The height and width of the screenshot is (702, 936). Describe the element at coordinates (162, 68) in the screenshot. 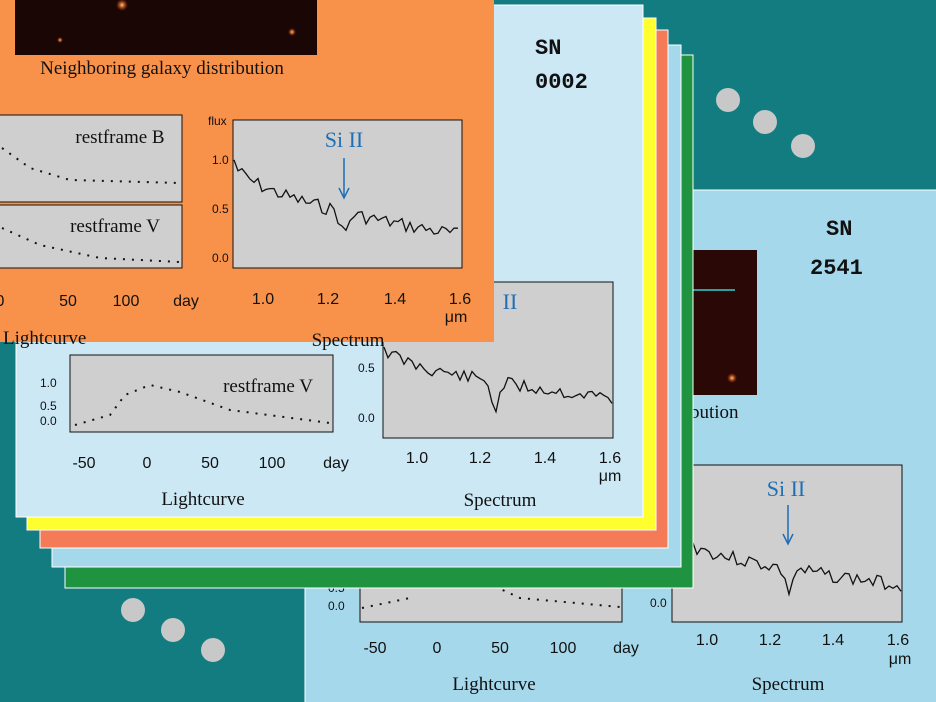

I see `caption: Neighboring galaxy distribution` at that location.